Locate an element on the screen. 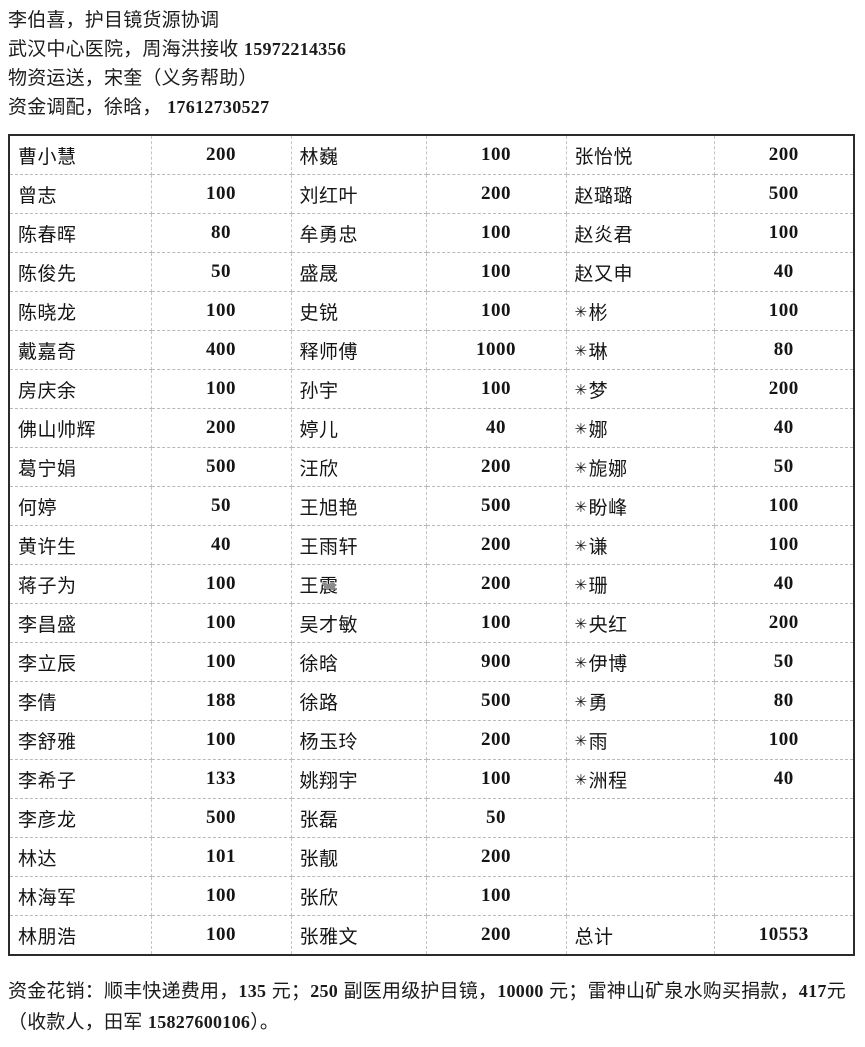 This screenshot has width=865, height=1047. donor-name-cell: ✳娜 is located at coordinates (640, 428).